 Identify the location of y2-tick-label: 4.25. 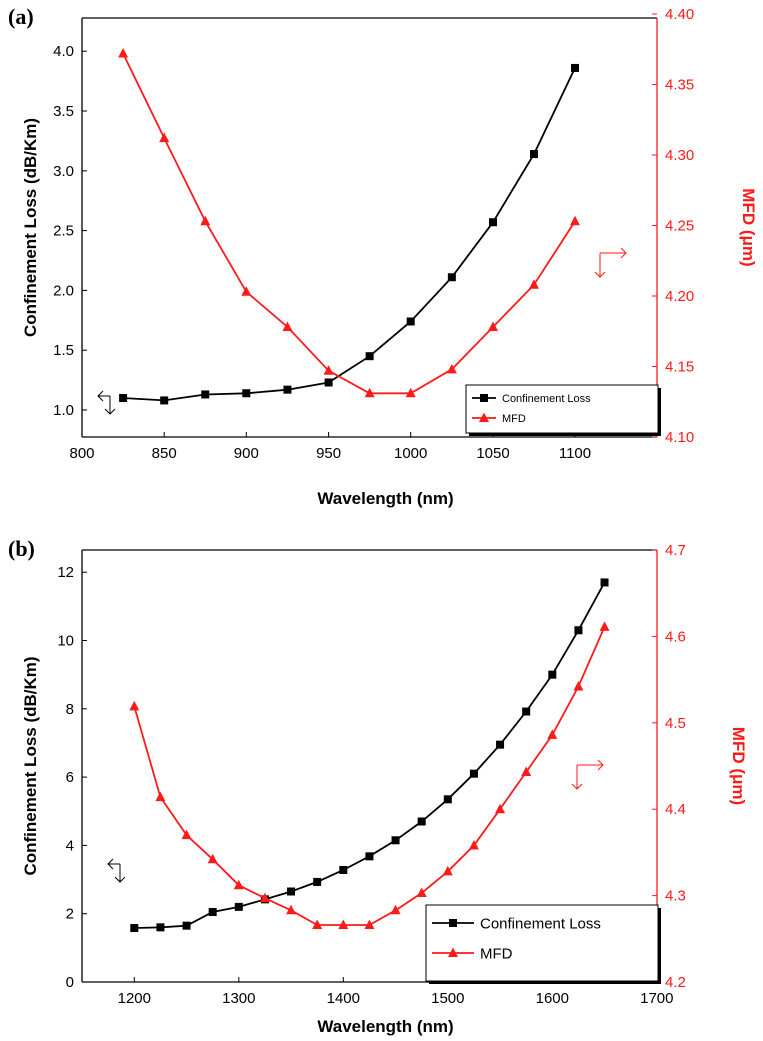
(679, 226).